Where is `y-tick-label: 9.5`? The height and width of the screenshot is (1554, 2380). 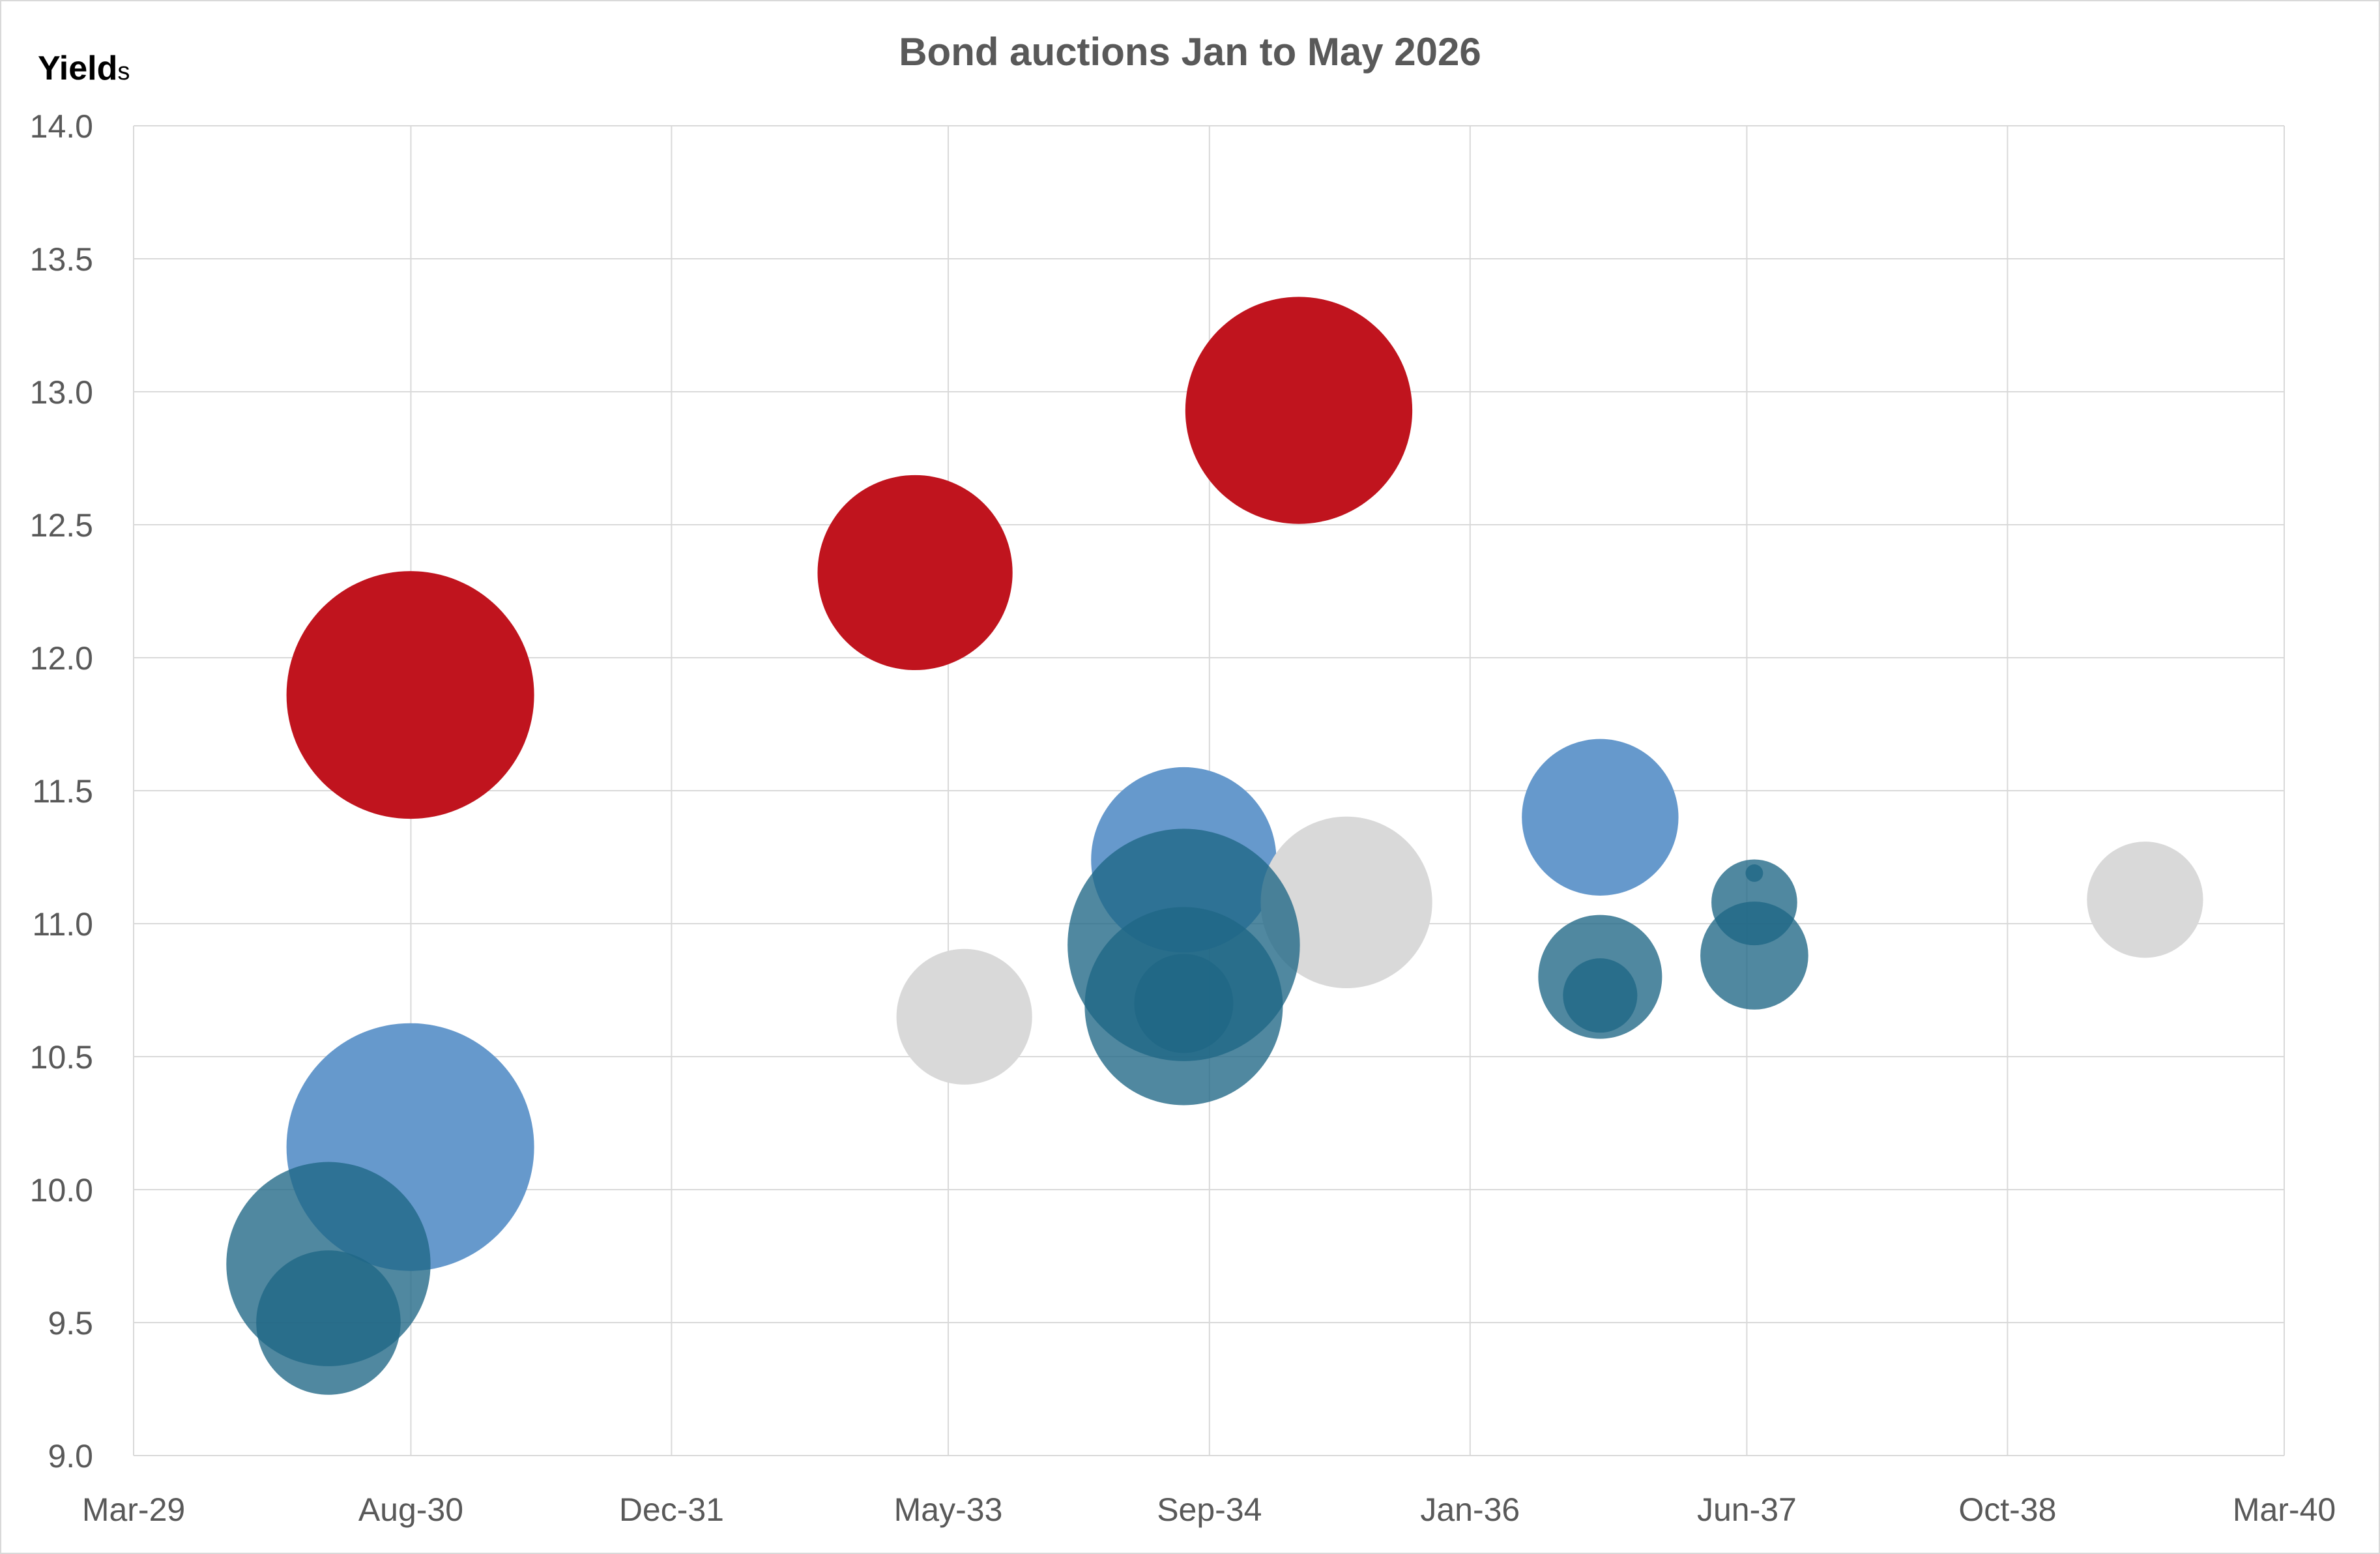 y-tick-label: 9.5 is located at coordinates (71, 1323).